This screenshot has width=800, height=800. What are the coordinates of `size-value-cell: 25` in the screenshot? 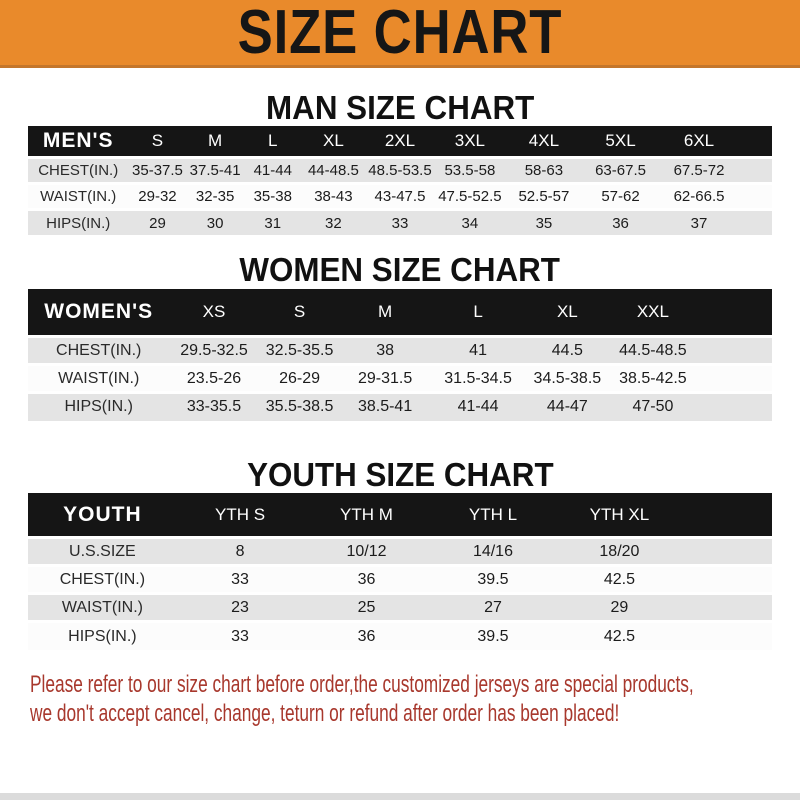 It's located at (366, 607).